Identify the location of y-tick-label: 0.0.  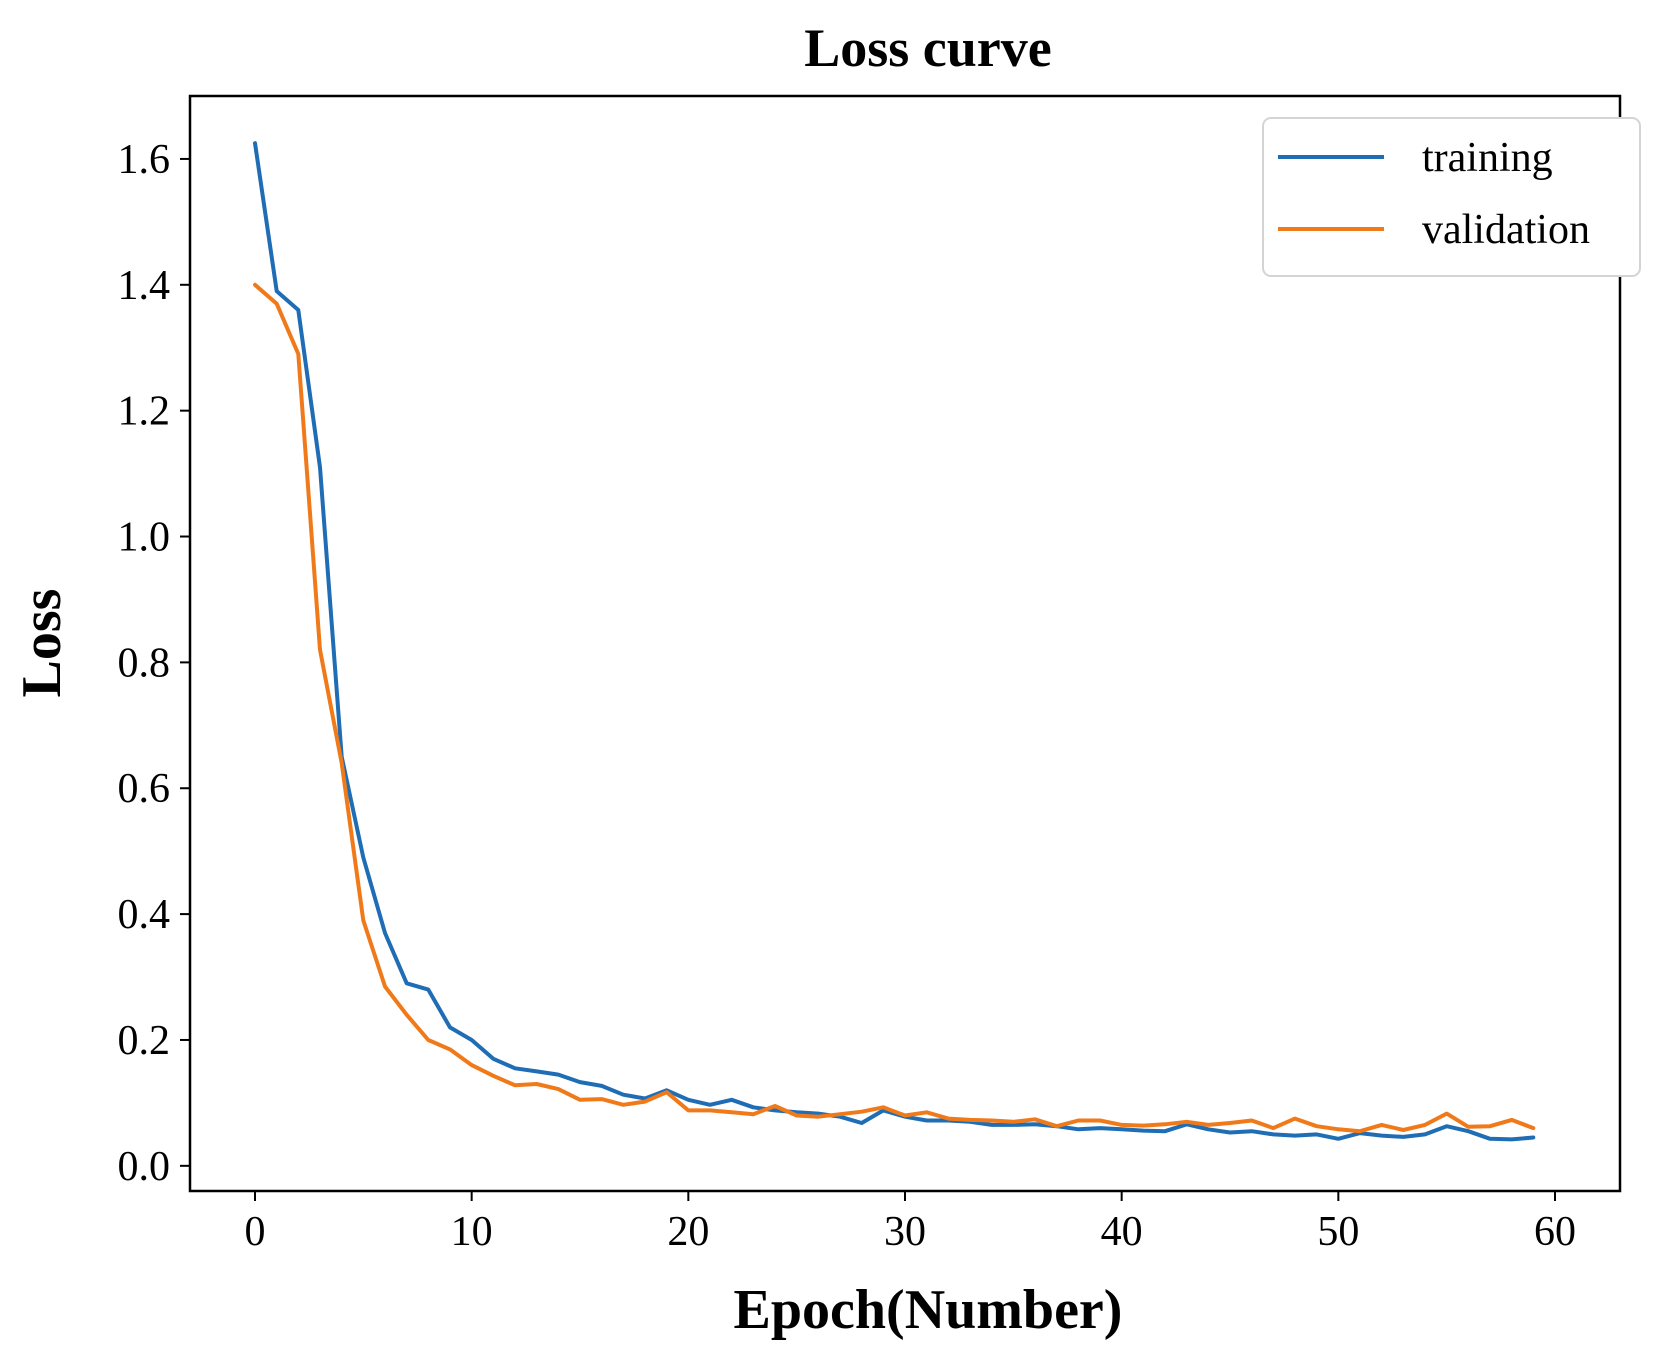
(144, 1167).